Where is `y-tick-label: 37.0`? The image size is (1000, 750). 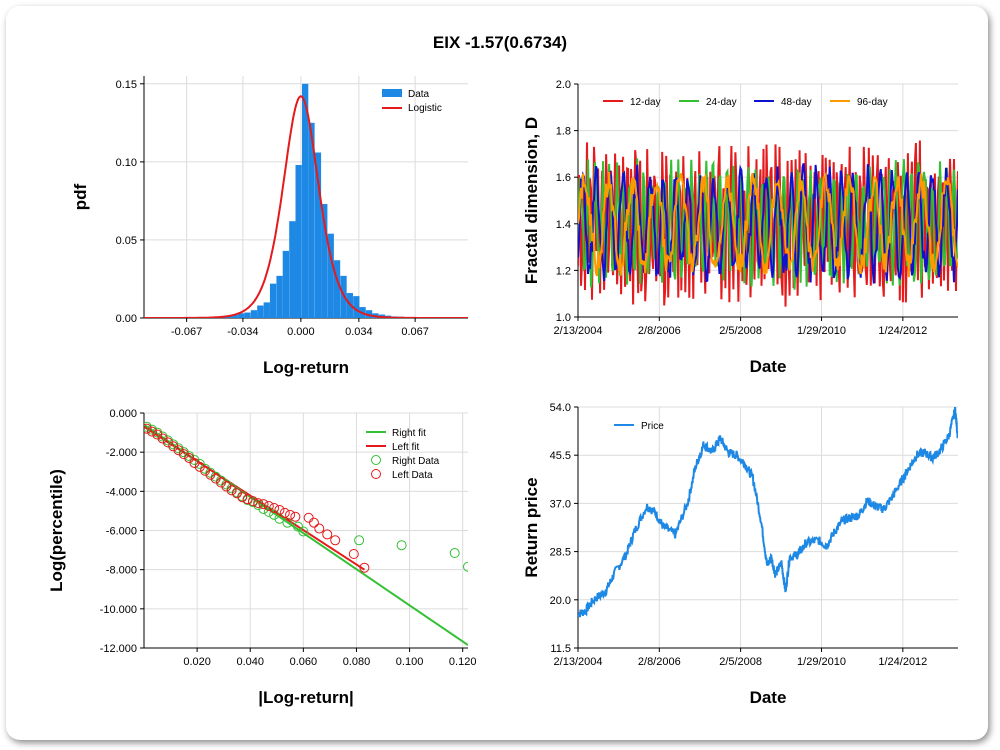 y-tick-label: 37.0 is located at coordinates (560, 504).